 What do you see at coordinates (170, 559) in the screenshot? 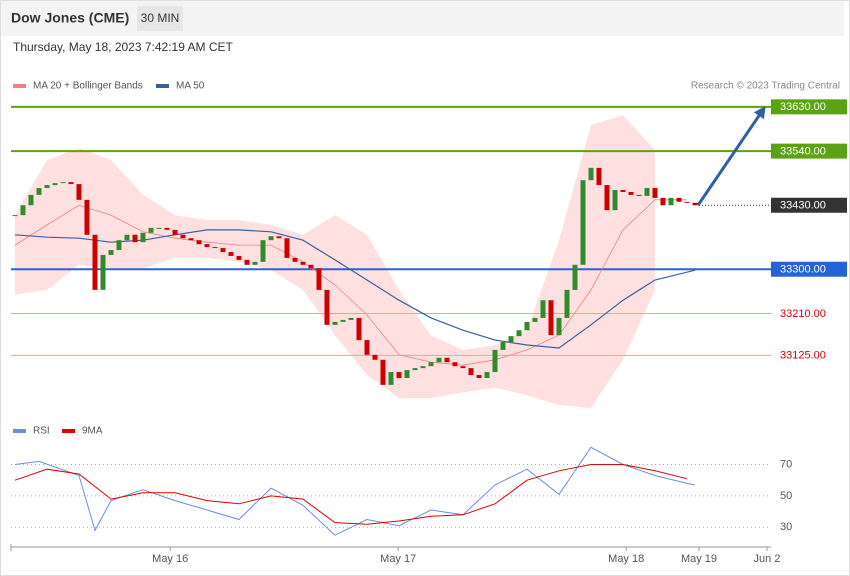
I see `x-tick-label: May 16` at bounding box center [170, 559].